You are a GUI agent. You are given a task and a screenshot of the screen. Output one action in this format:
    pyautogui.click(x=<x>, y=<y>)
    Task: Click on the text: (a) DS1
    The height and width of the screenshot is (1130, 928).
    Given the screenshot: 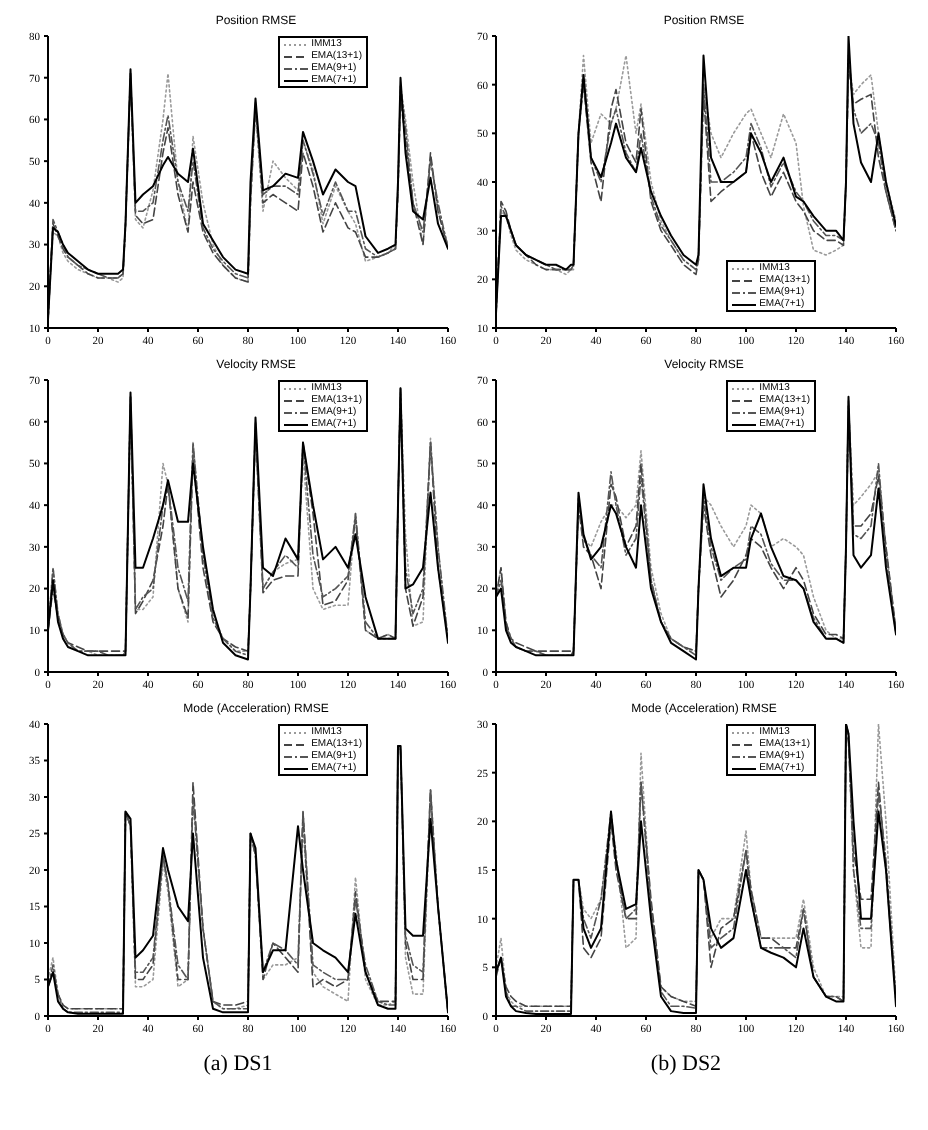 What is the action you would take?
    pyautogui.click(x=238, y=1064)
    